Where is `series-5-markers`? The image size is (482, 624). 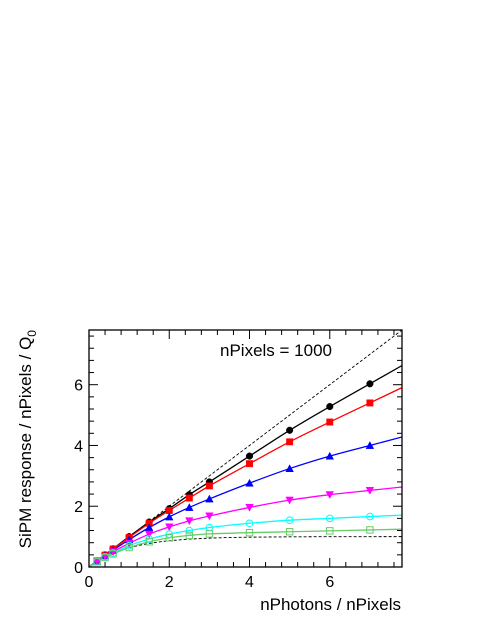
series-5-markers is located at coordinates (233, 539).